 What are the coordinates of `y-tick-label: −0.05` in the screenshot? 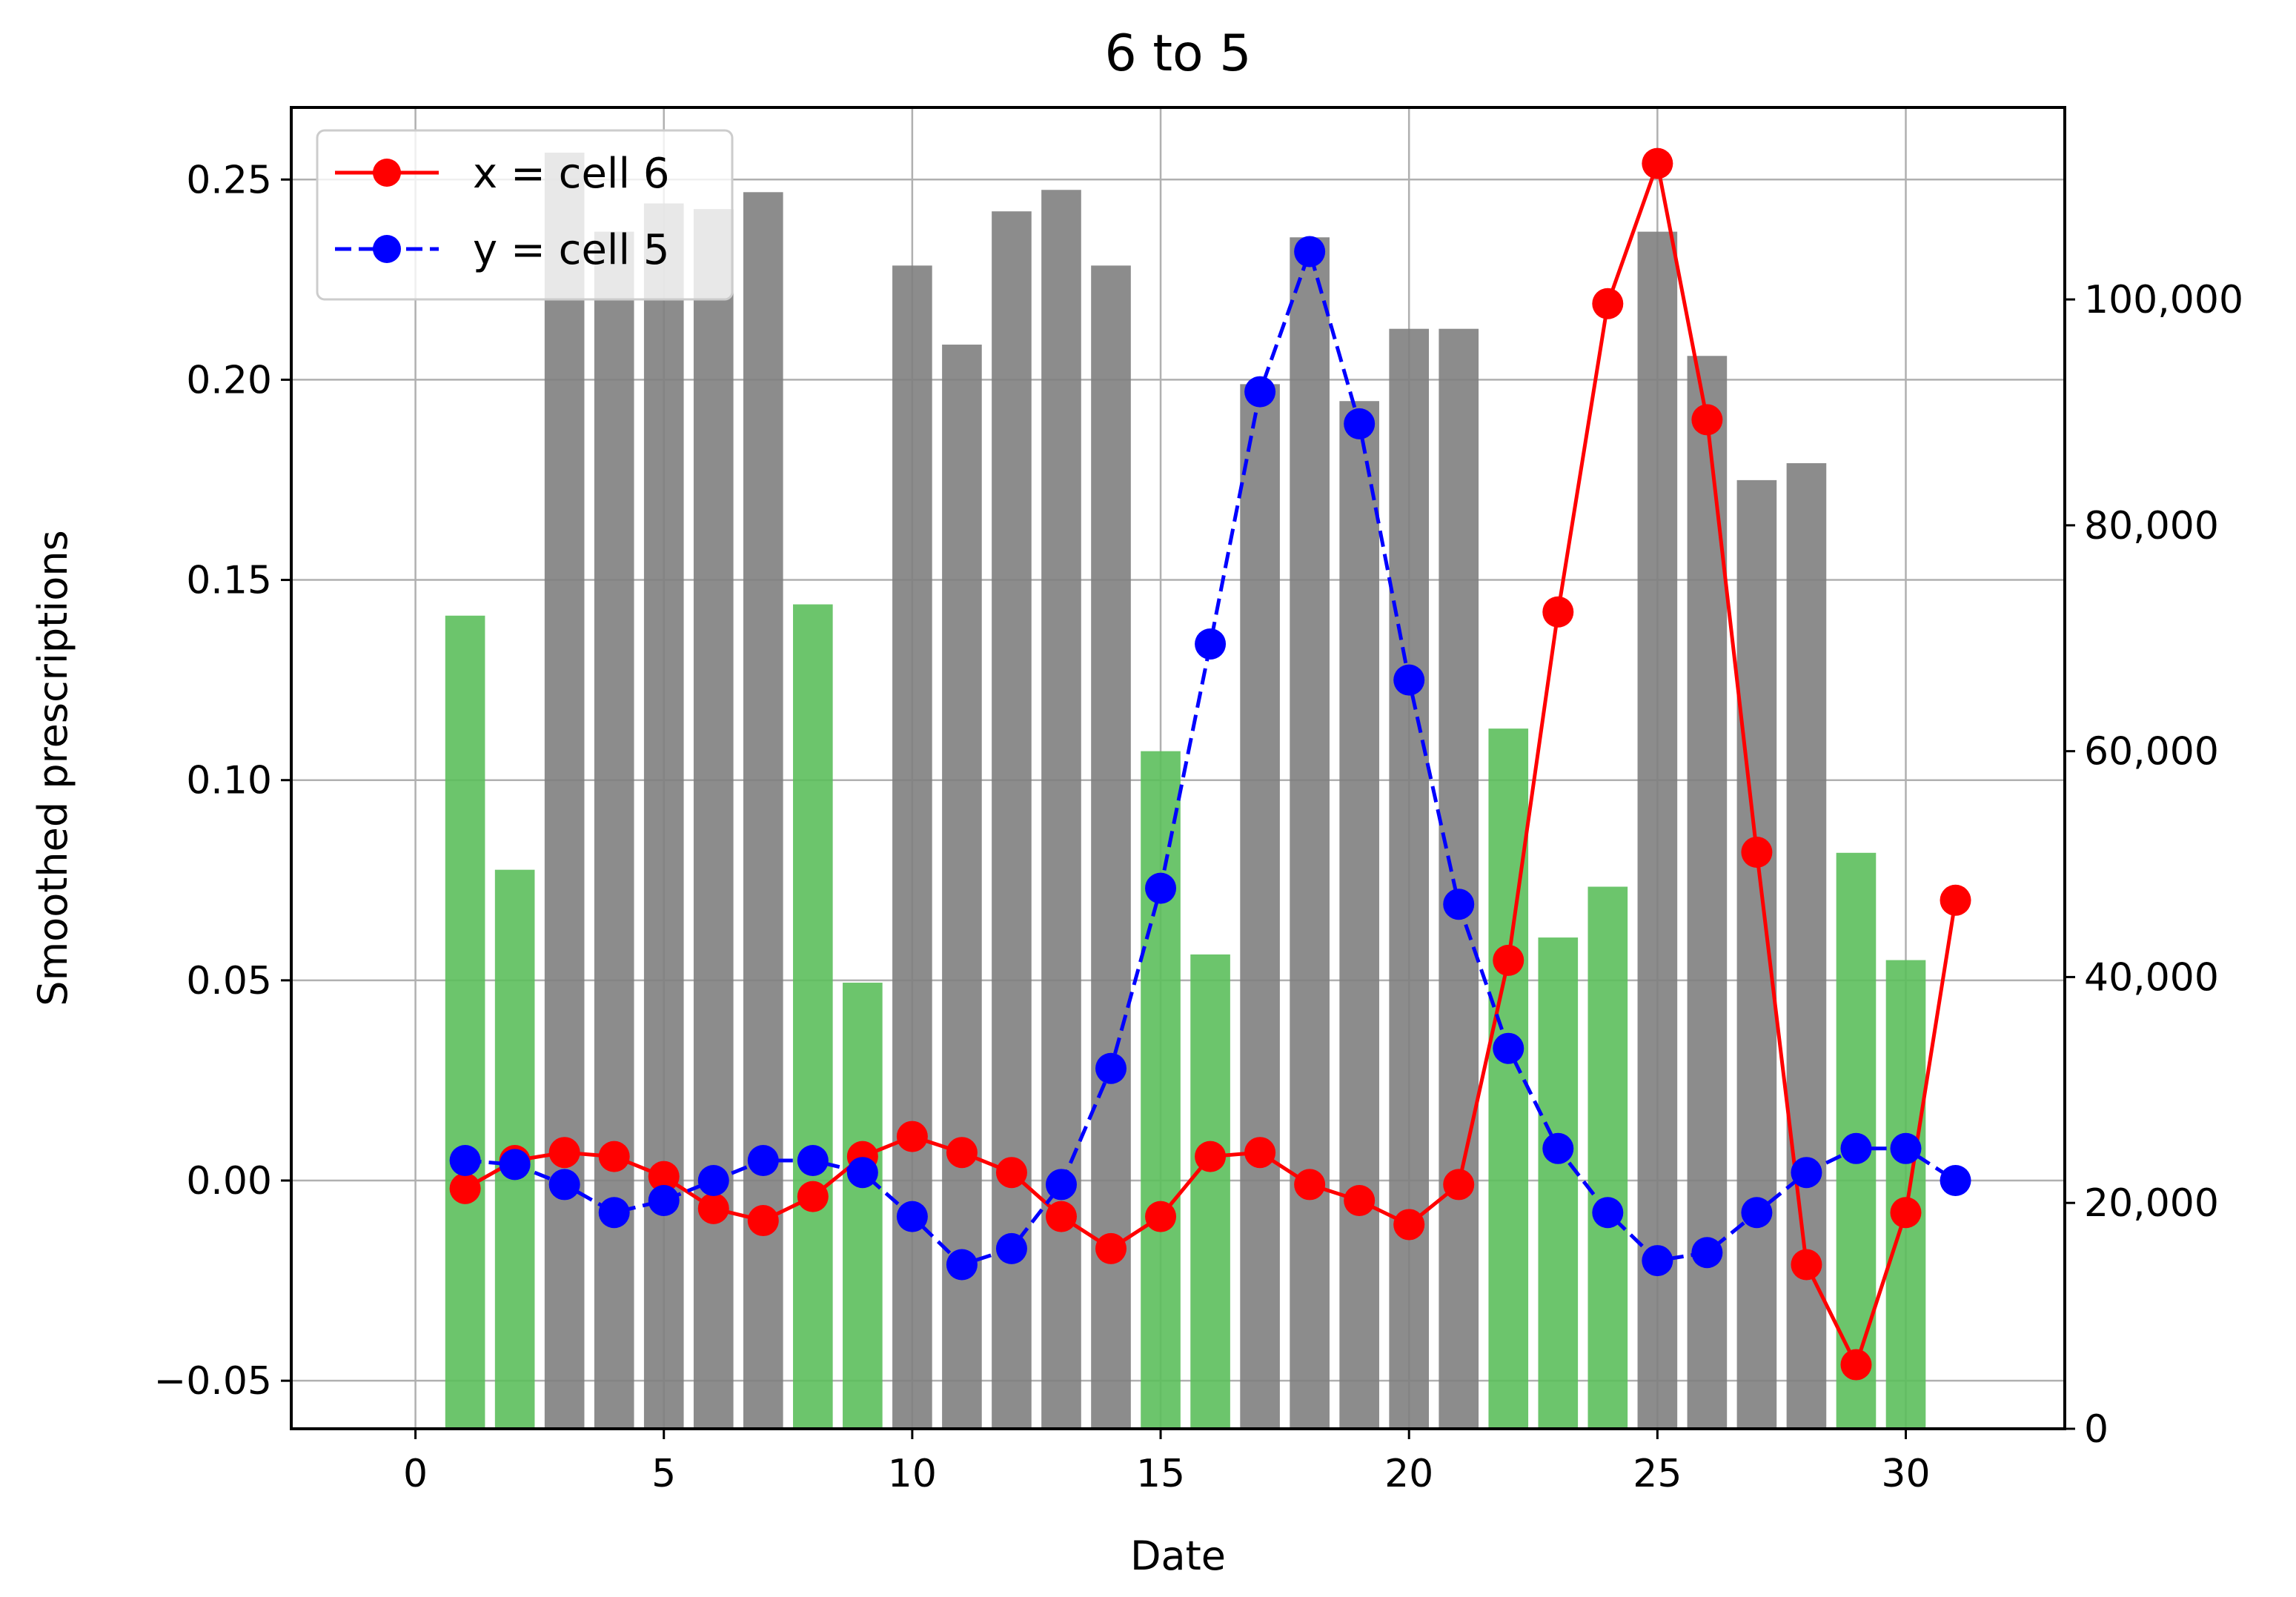 It's located at (213, 1382).